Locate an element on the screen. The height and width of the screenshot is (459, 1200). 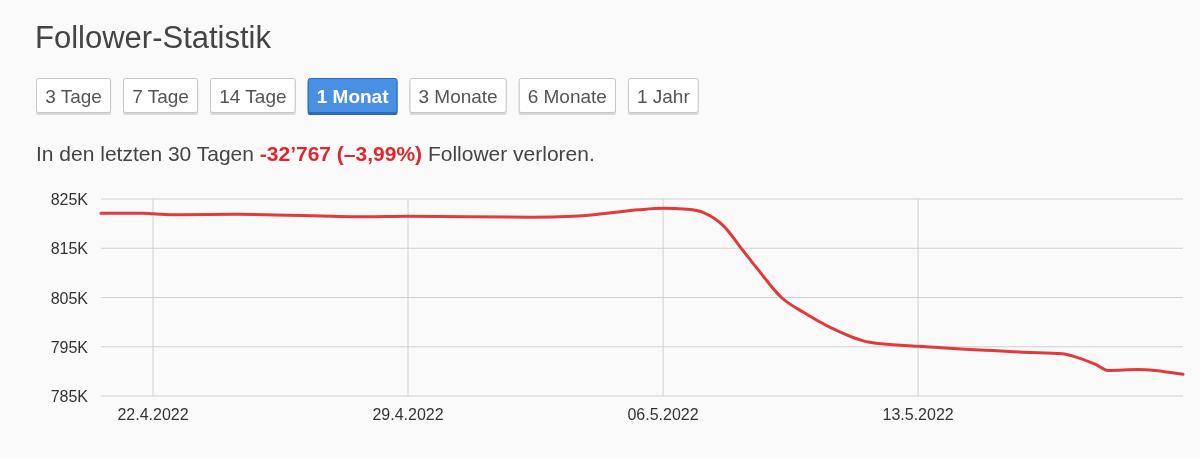
y-tick-label: 825K is located at coordinates (69, 199).